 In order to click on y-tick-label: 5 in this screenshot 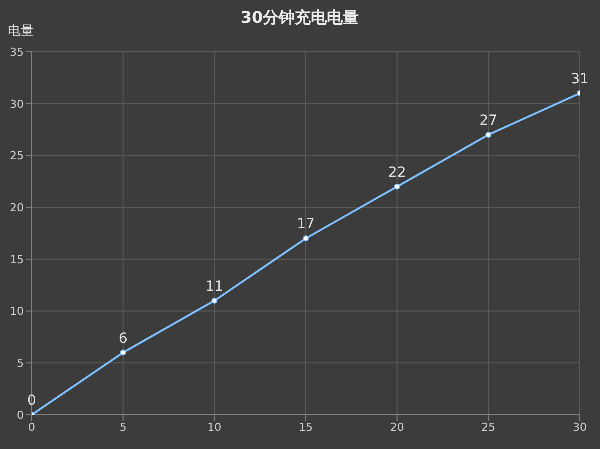, I will do `click(20, 363)`.